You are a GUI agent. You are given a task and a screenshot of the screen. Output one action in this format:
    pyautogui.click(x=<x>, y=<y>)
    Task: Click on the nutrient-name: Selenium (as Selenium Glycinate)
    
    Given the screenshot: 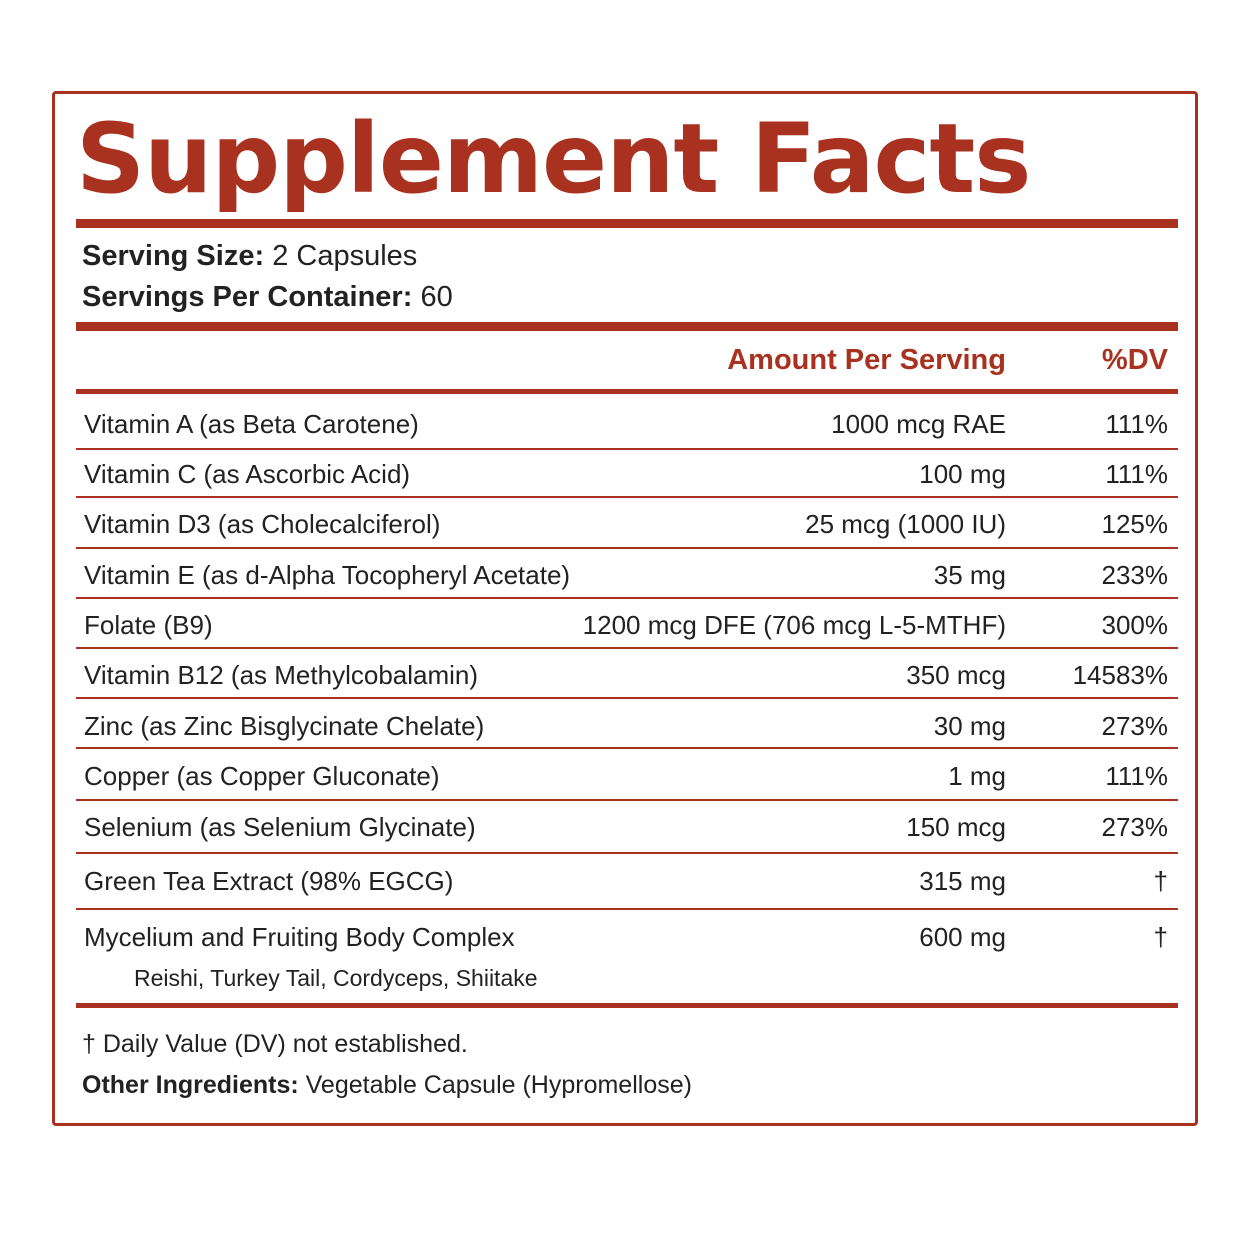 What is the action you would take?
    pyautogui.click(x=280, y=827)
    